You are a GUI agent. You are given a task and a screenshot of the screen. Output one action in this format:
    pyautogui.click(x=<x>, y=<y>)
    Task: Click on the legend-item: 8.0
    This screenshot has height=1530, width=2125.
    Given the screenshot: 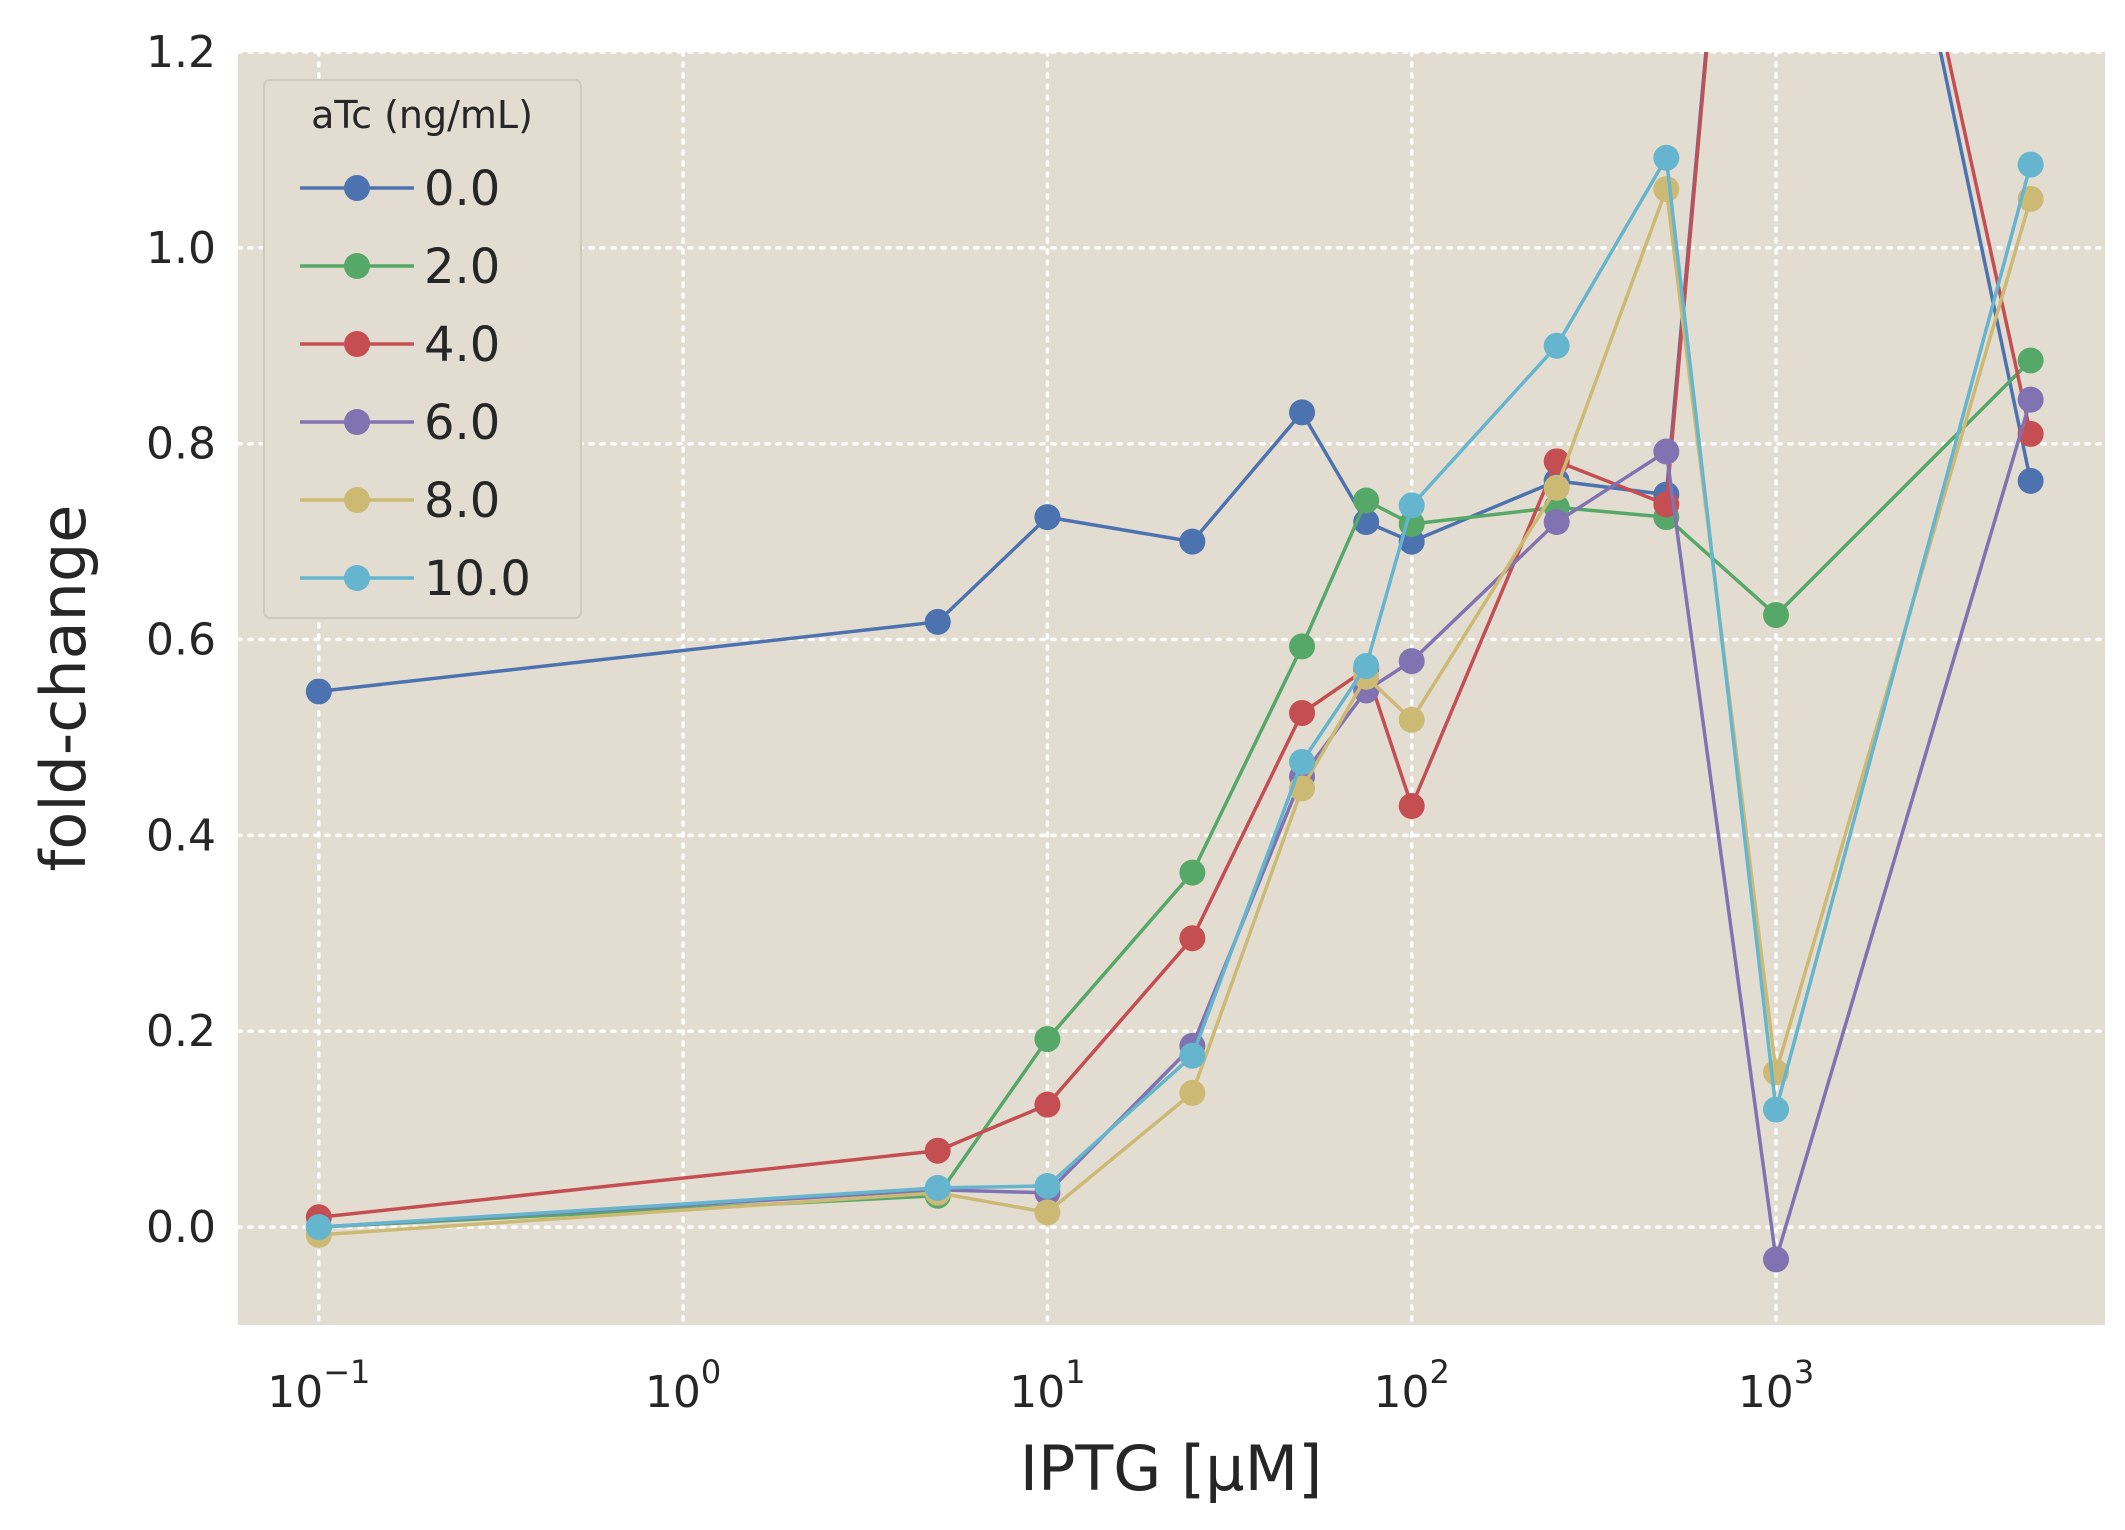 What is the action you would take?
    pyautogui.click(x=400, y=501)
    